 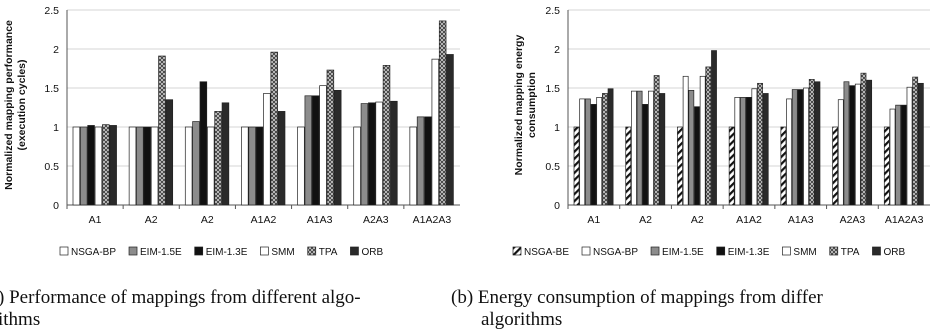 What do you see at coordinates (532, 105) in the screenshot?
I see `y-axis-title-line2: consumption` at bounding box center [532, 105].